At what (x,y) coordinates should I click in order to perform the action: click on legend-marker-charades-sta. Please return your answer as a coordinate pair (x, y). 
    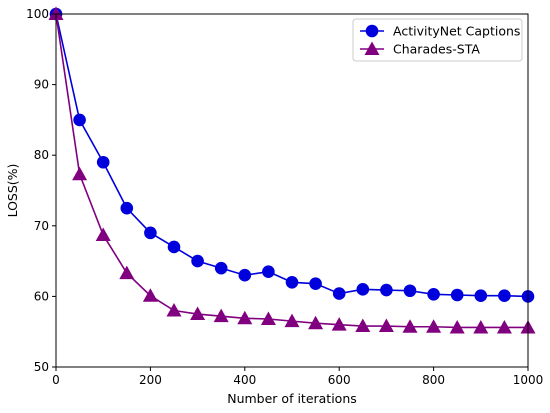
    Looking at the image, I should click on (372, 48).